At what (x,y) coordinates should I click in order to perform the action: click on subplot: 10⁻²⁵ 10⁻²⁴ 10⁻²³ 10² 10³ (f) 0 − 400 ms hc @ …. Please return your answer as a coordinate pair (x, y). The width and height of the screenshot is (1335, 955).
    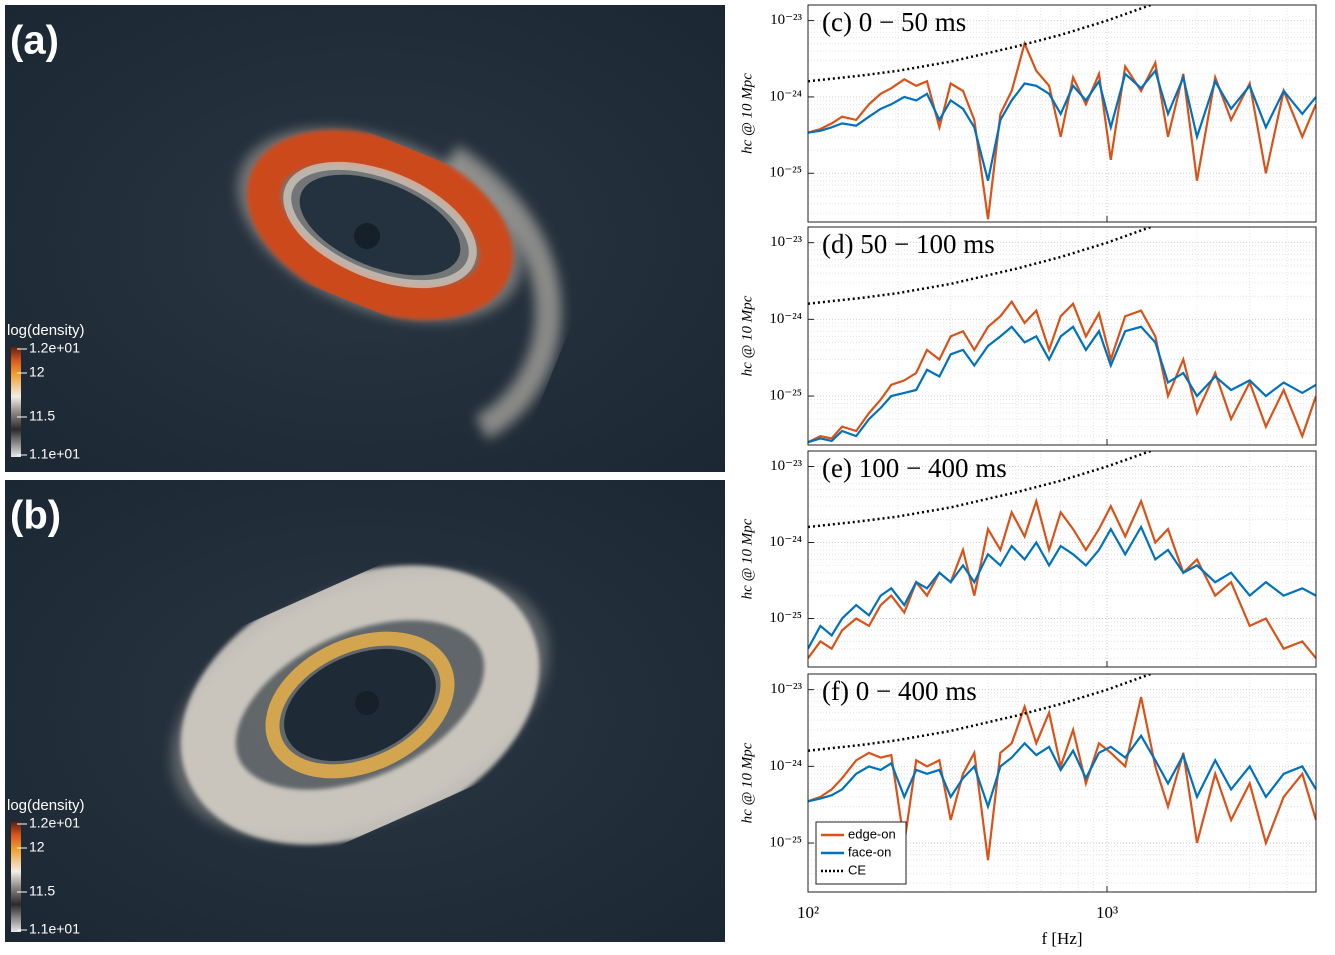
    Looking at the image, I should click on (1028, 810).